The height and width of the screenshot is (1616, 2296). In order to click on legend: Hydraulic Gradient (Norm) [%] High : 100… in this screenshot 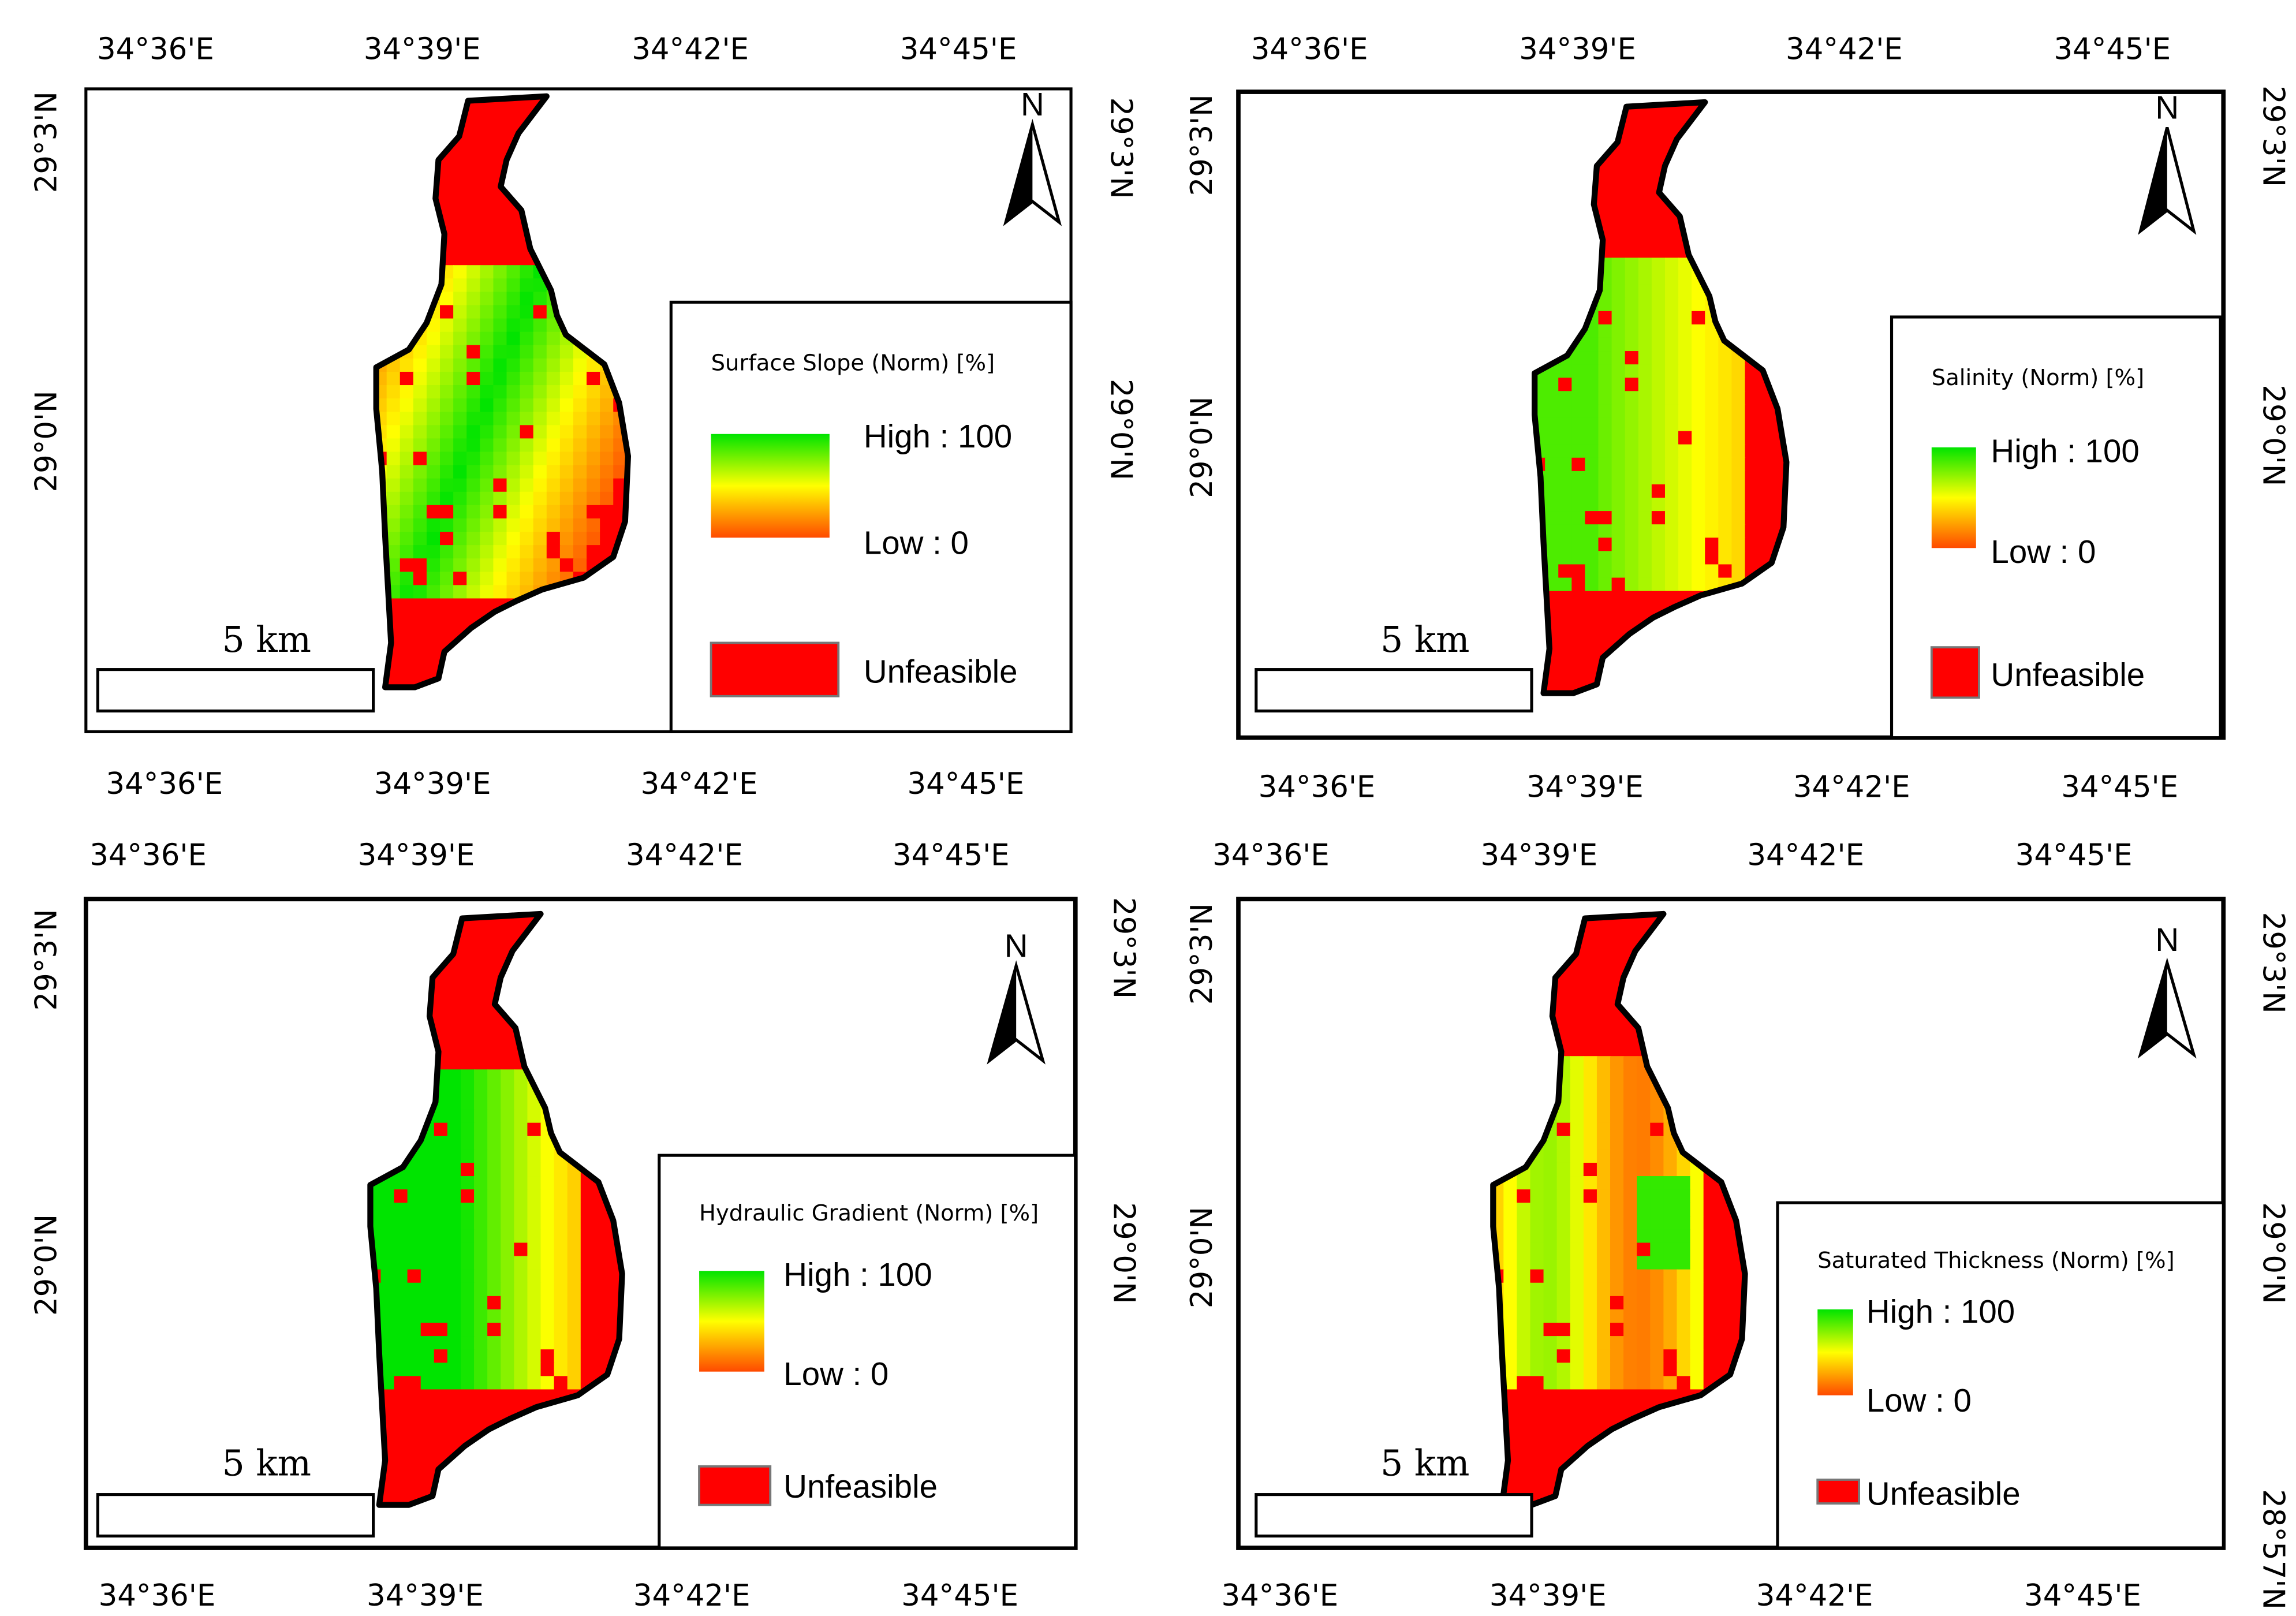, I will do `click(867, 1352)`.